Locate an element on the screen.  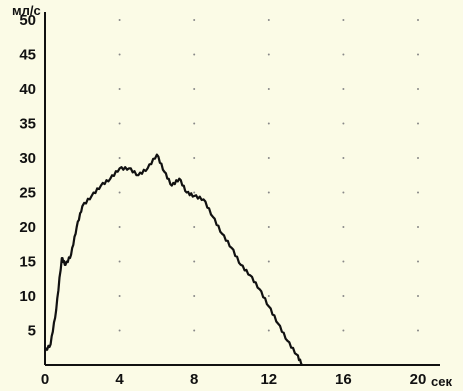
x-tick-label: 20 is located at coordinates (418, 379).